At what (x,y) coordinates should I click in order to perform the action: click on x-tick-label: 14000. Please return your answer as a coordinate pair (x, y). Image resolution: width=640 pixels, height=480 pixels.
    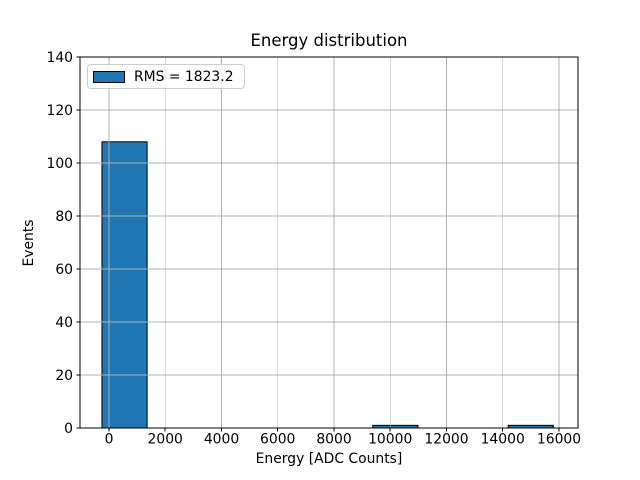
    Looking at the image, I should click on (503, 440).